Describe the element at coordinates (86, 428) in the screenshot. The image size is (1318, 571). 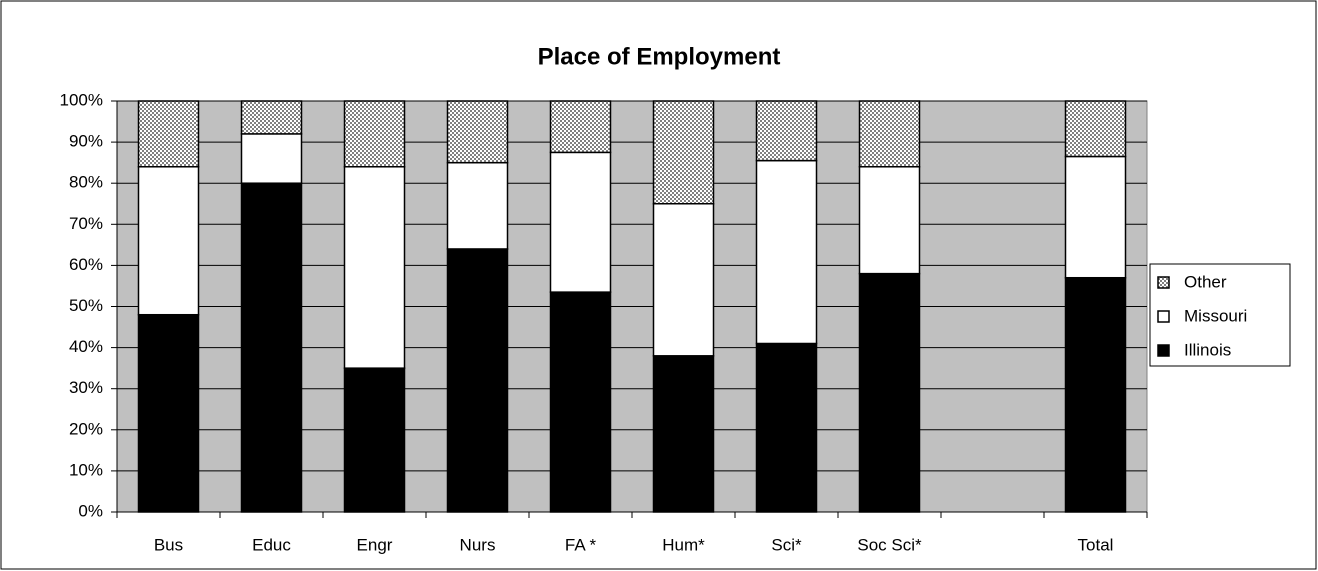
I see `y-tick-label: 20%` at that location.